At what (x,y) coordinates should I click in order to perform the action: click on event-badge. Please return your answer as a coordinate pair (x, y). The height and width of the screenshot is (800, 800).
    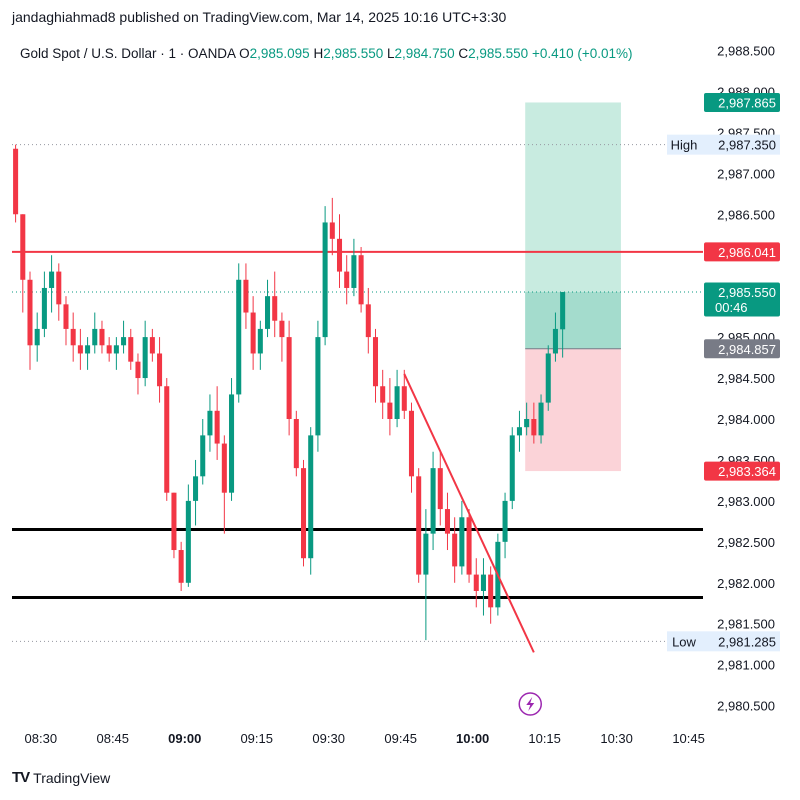
    Looking at the image, I should click on (530, 704).